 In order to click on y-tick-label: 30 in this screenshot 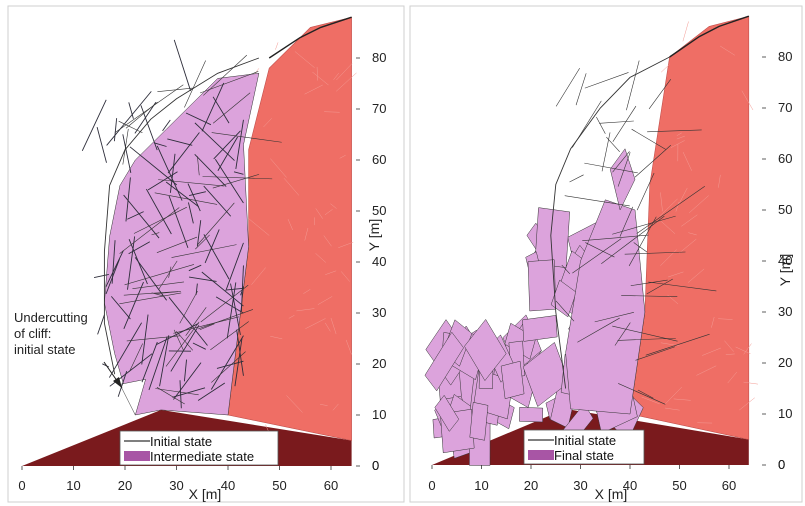, I will do `click(785, 311)`.